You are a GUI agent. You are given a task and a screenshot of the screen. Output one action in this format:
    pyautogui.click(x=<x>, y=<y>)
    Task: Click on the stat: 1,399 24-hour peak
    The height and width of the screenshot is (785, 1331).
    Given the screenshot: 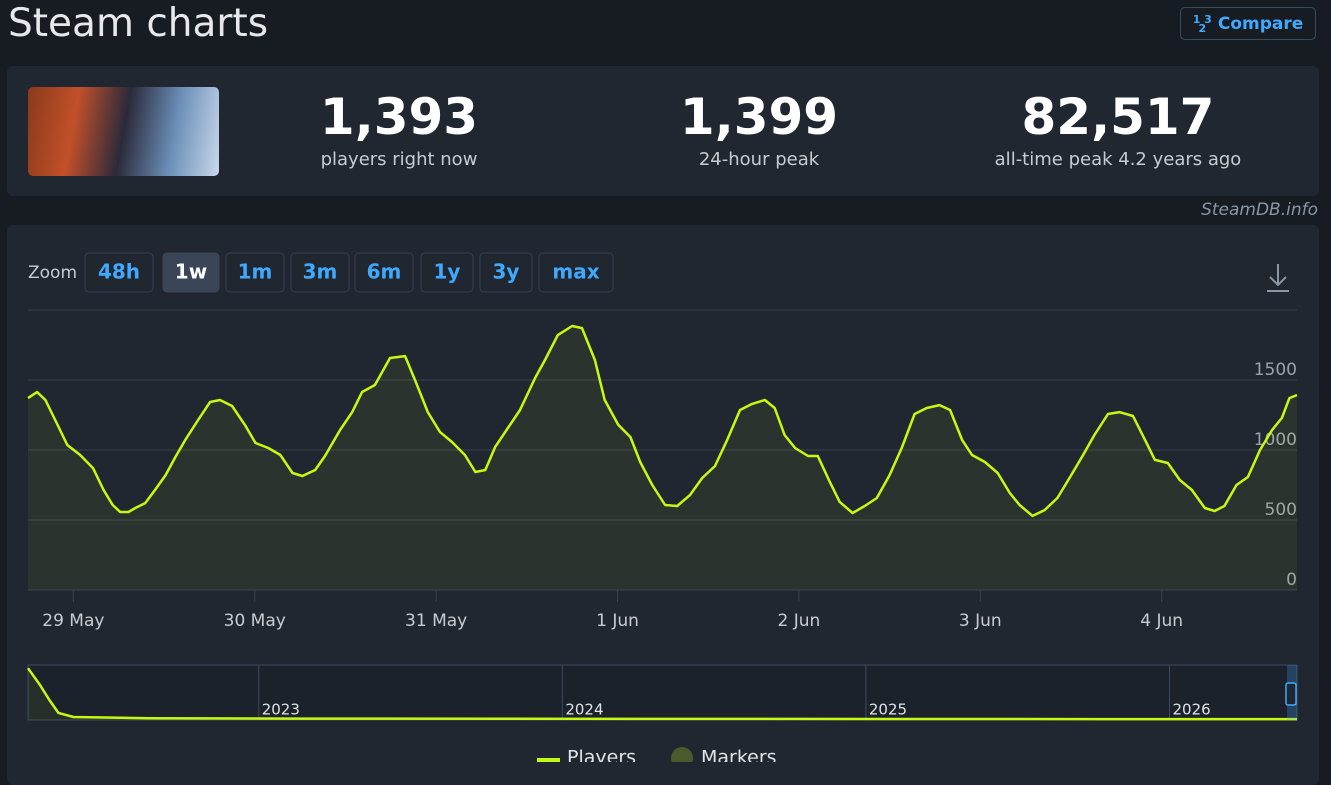 What is the action you would take?
    pyautogui.click(x=759, y=129)
    